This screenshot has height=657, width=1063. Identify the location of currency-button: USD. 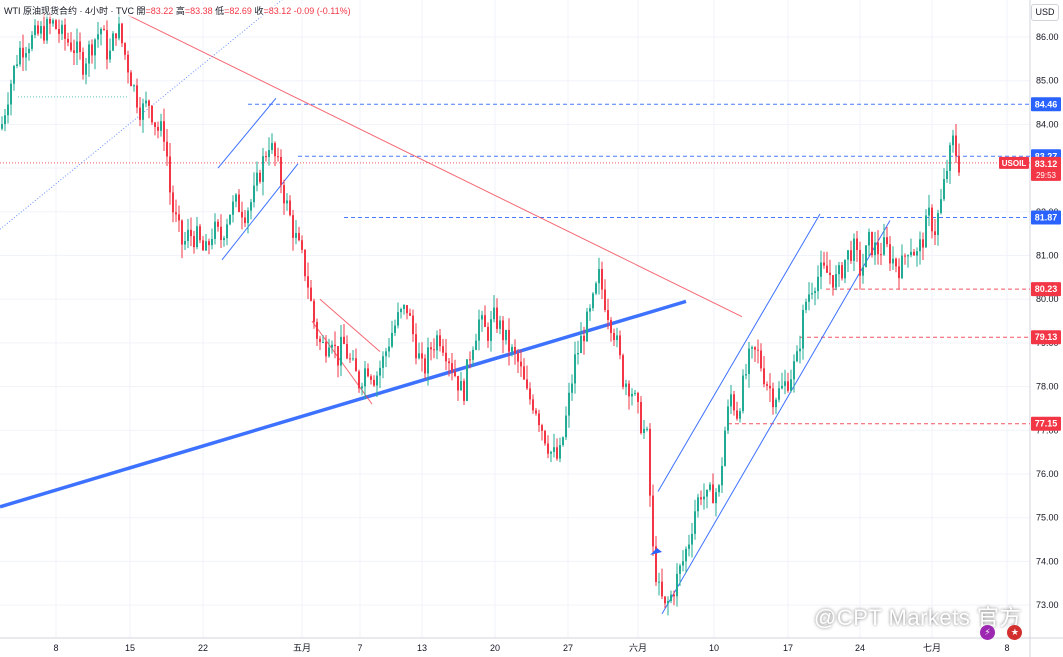
(1045, 12).